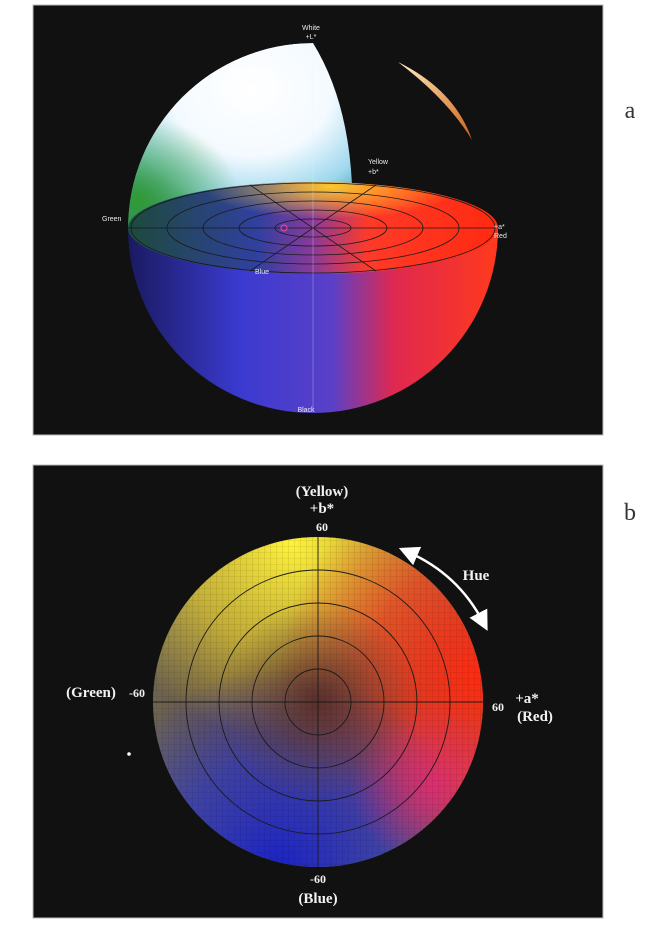 This screenshot has height=938, width=646. Describe the element at coordinates (306, 410) in the screenshot. I see `label-black: Black` at that location.